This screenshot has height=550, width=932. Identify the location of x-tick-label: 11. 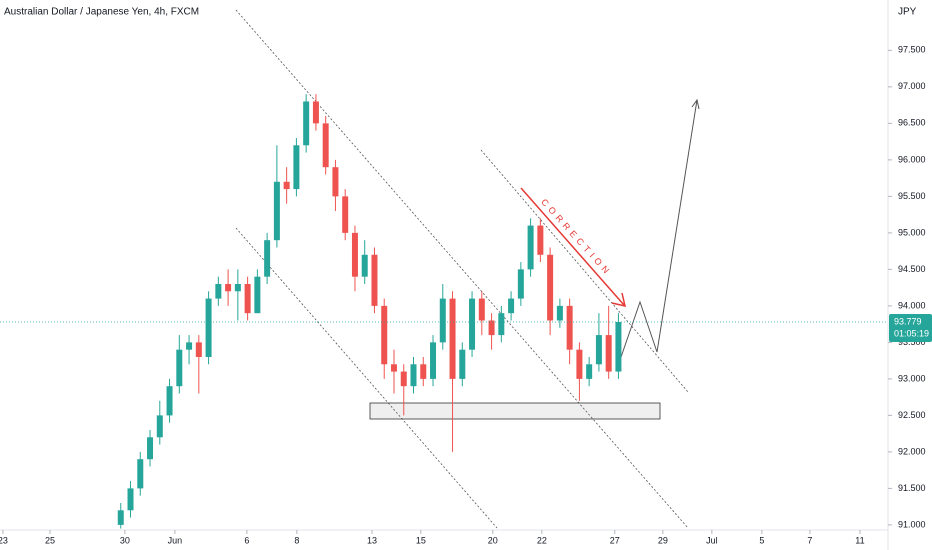
(859, 540).